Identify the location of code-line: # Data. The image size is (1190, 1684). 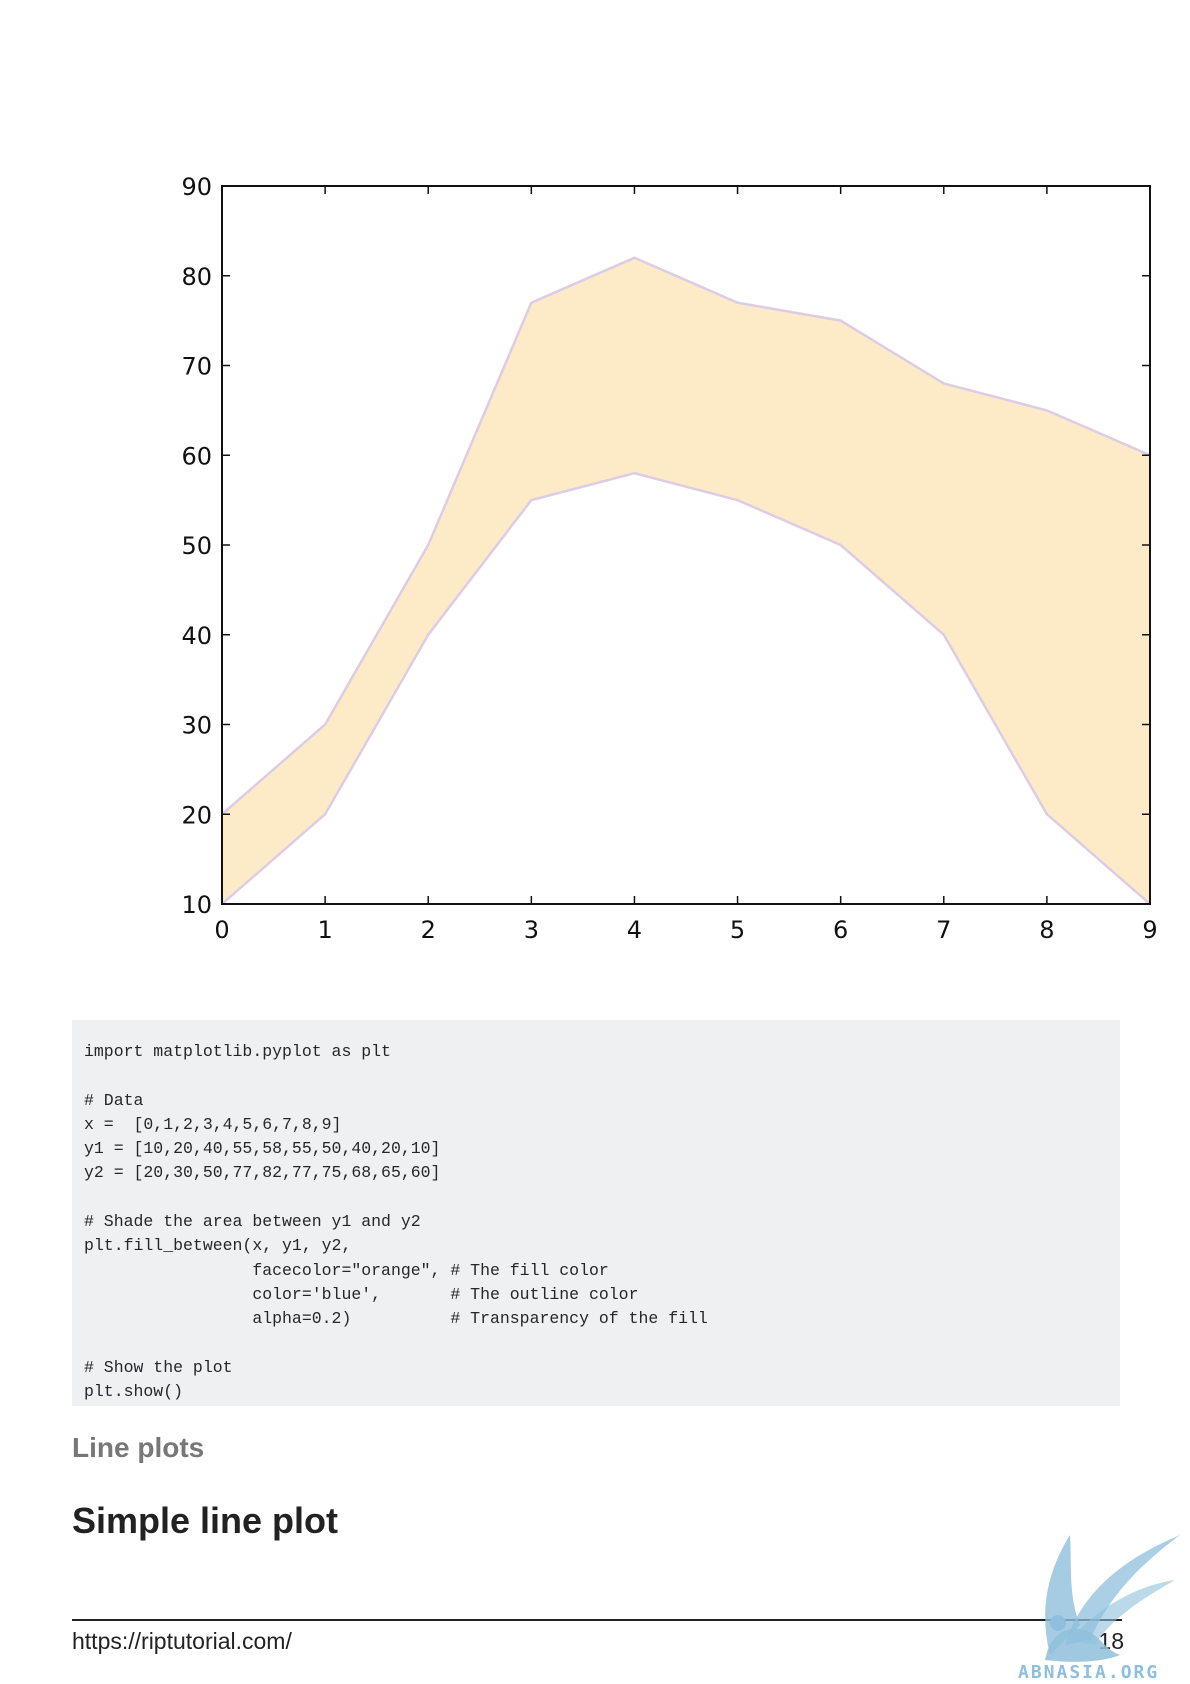
(114, 1100).